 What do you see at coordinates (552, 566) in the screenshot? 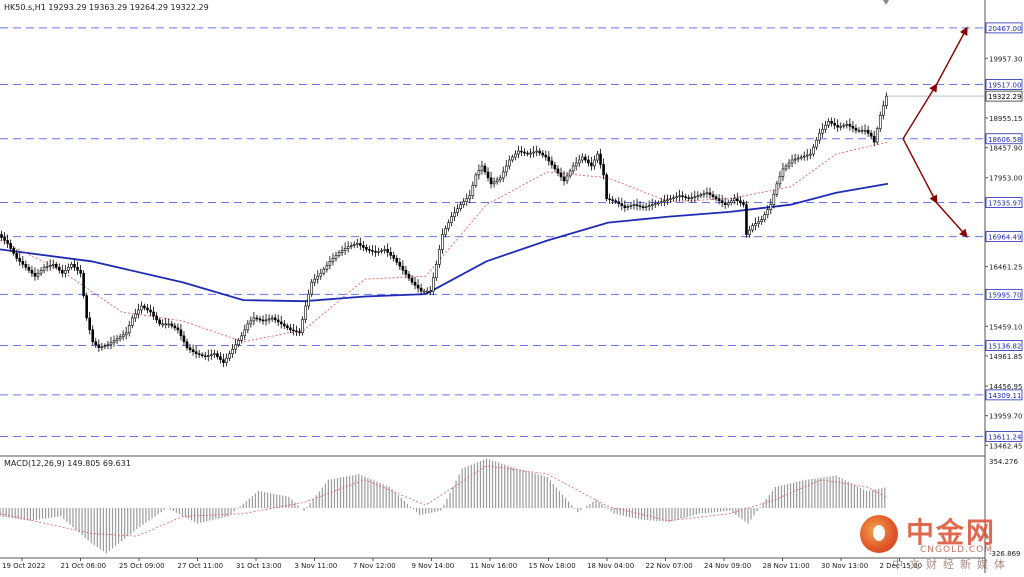
I see `x-tick-label: 15 Nov 18:00` at bounding box center [552, 566].